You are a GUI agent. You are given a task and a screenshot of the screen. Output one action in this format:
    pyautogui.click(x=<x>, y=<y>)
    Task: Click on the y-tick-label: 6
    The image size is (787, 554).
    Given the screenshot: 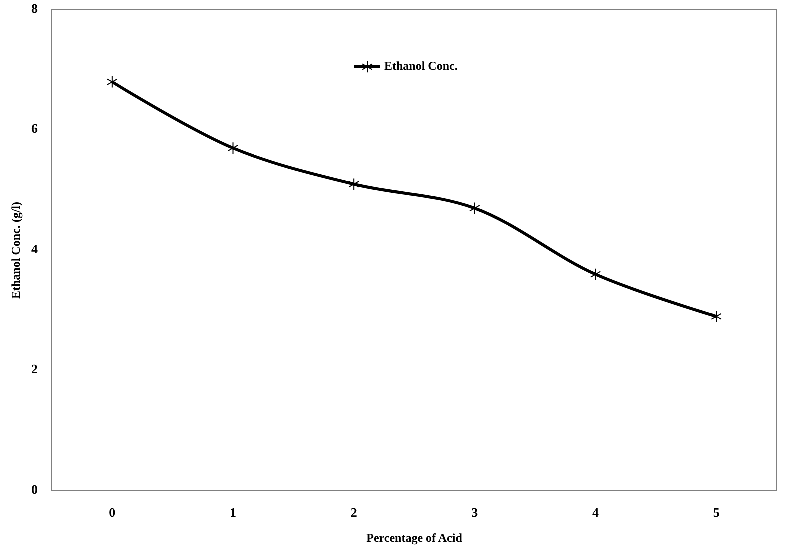 What is the action you would take?
    pyautogui.click(x=35, y=128)
    